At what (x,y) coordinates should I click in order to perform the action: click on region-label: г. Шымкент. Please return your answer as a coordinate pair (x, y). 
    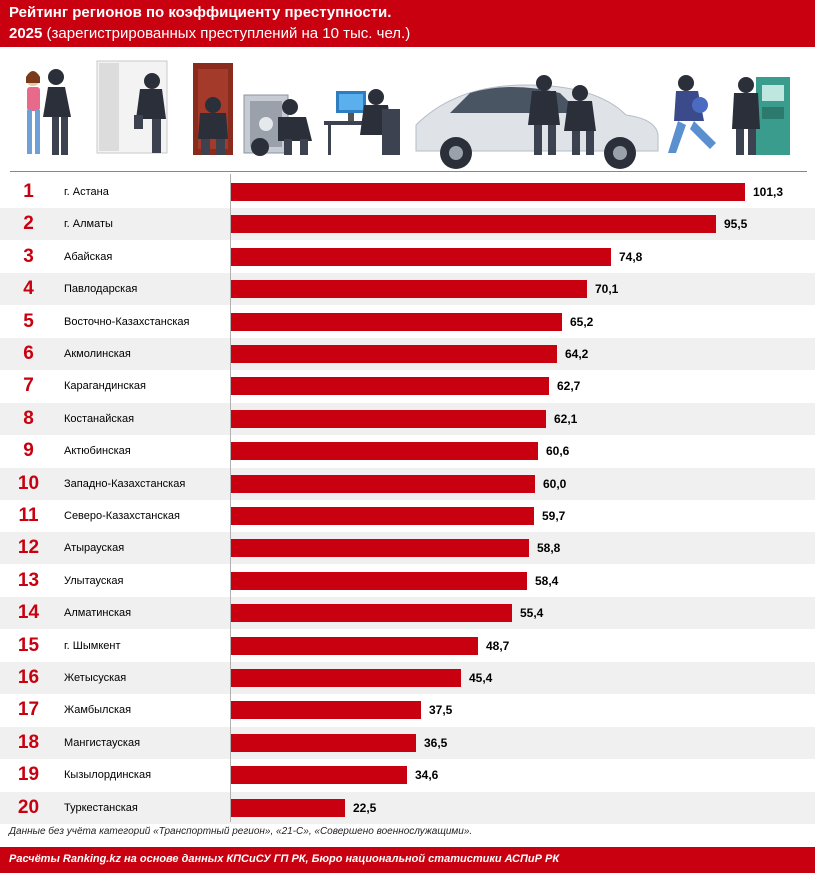
    Looking at the image, I should click on (92, 645).